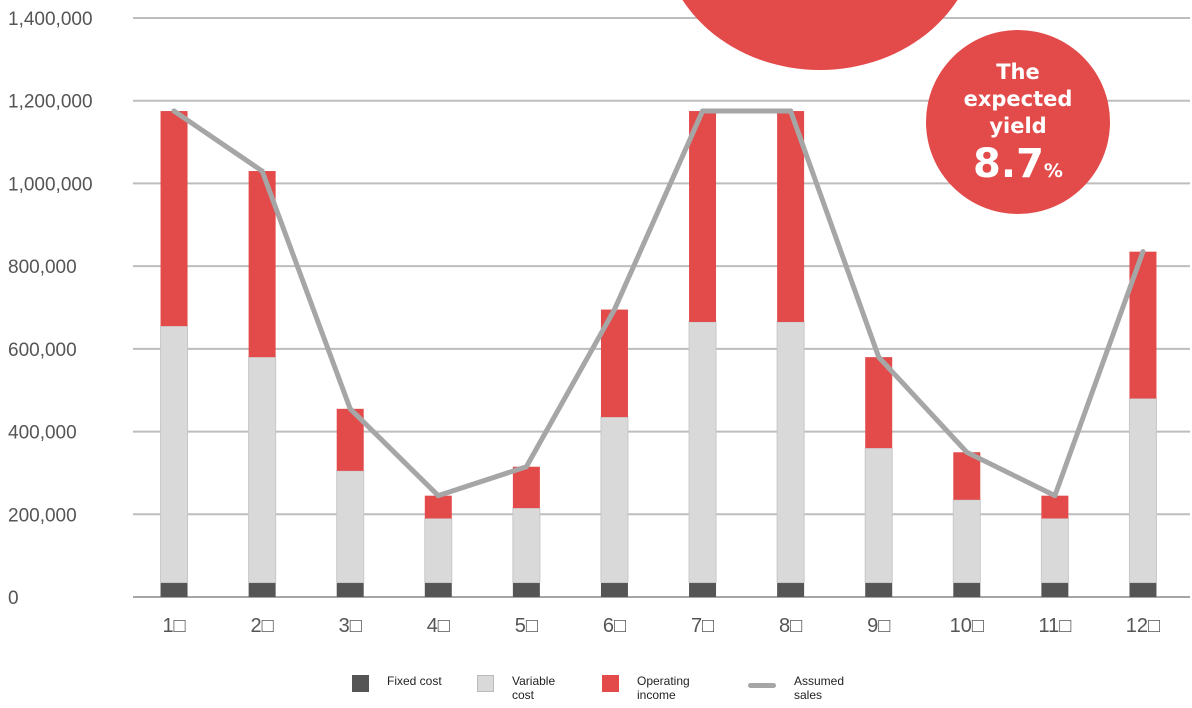  Describe the element at coordinates (1053, 171) in the screenshot. I see `badge-unit: %` at that location.